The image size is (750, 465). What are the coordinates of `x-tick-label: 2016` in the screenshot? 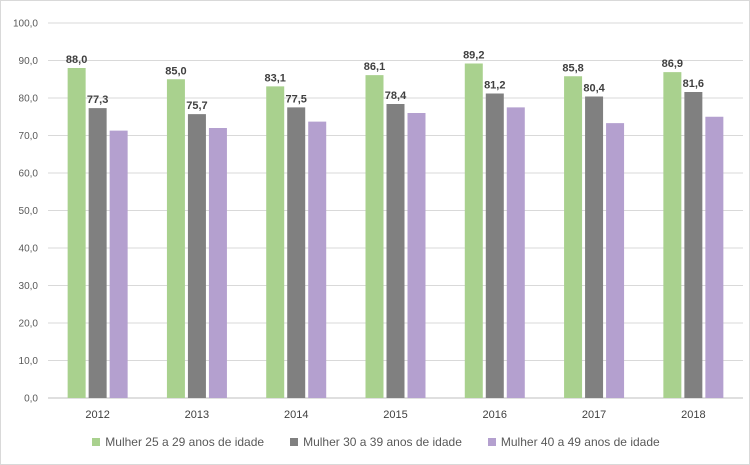 It's located at (495, 415).